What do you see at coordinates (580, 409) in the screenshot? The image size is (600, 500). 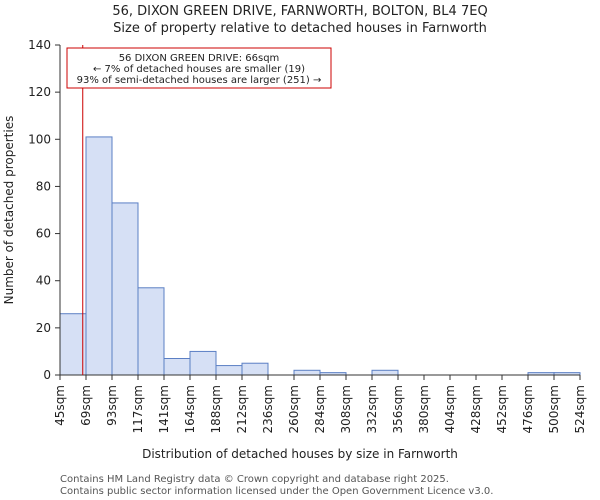 I see `x-tick-label: 524sqm` at bounding box center [580, 409].